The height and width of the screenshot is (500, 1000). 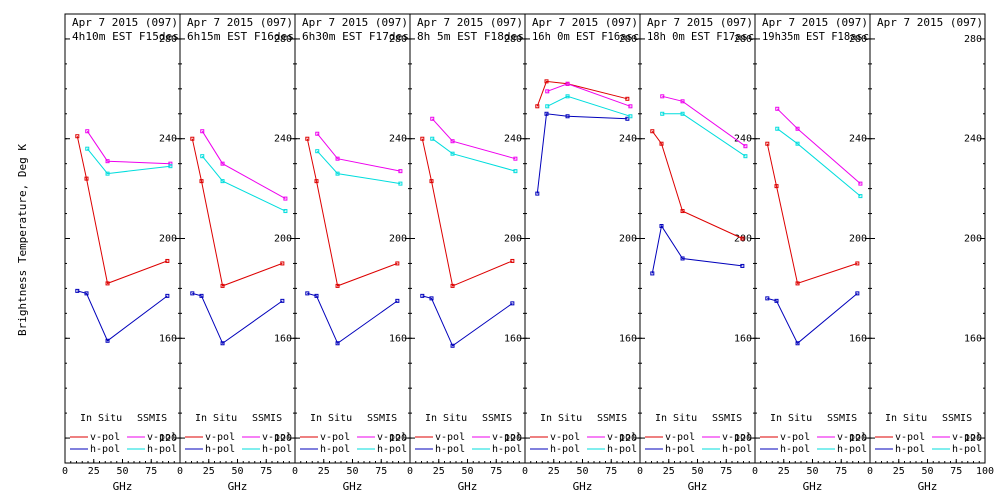 What do you see at coordinates (870, 471) in the screenshot?
I see `x-tick-label: 0` at bounding box center [870, 471].